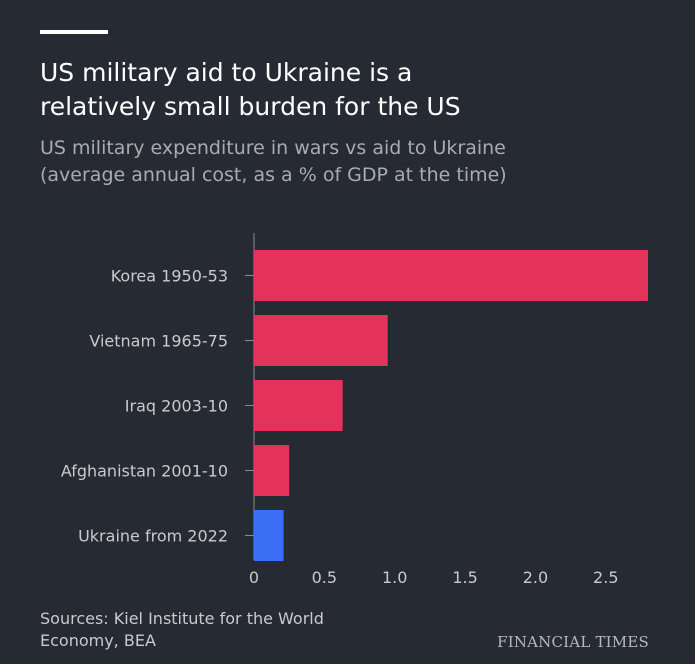 Image resolution: width=695 pixels, height=664 pixels. Describe the element at coordinates (226, 72) in the screenshot. I see `title-line-1: US military aid to Ukraine is a` at that location.